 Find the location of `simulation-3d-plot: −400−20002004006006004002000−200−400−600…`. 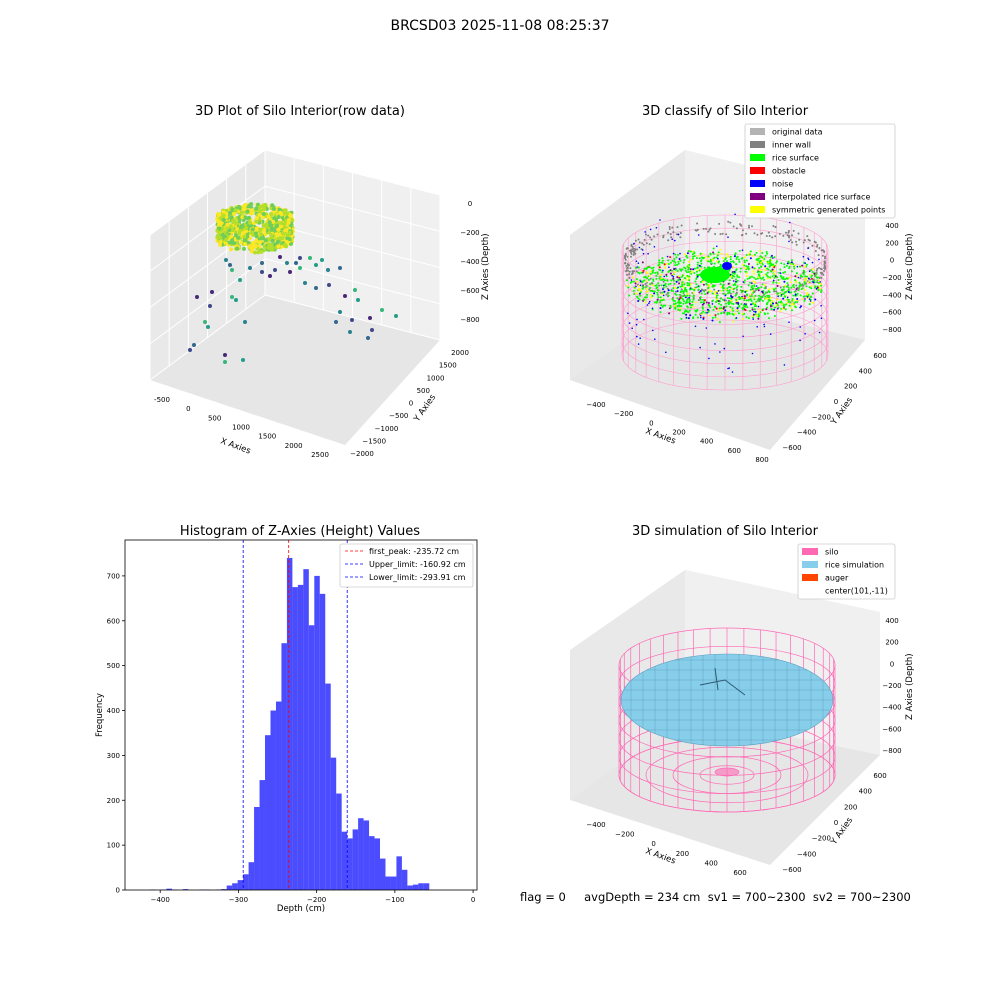

simulation-3d-plot: −400−20002004006006004002000−200−400−600… is located at coordinates (742, 710).